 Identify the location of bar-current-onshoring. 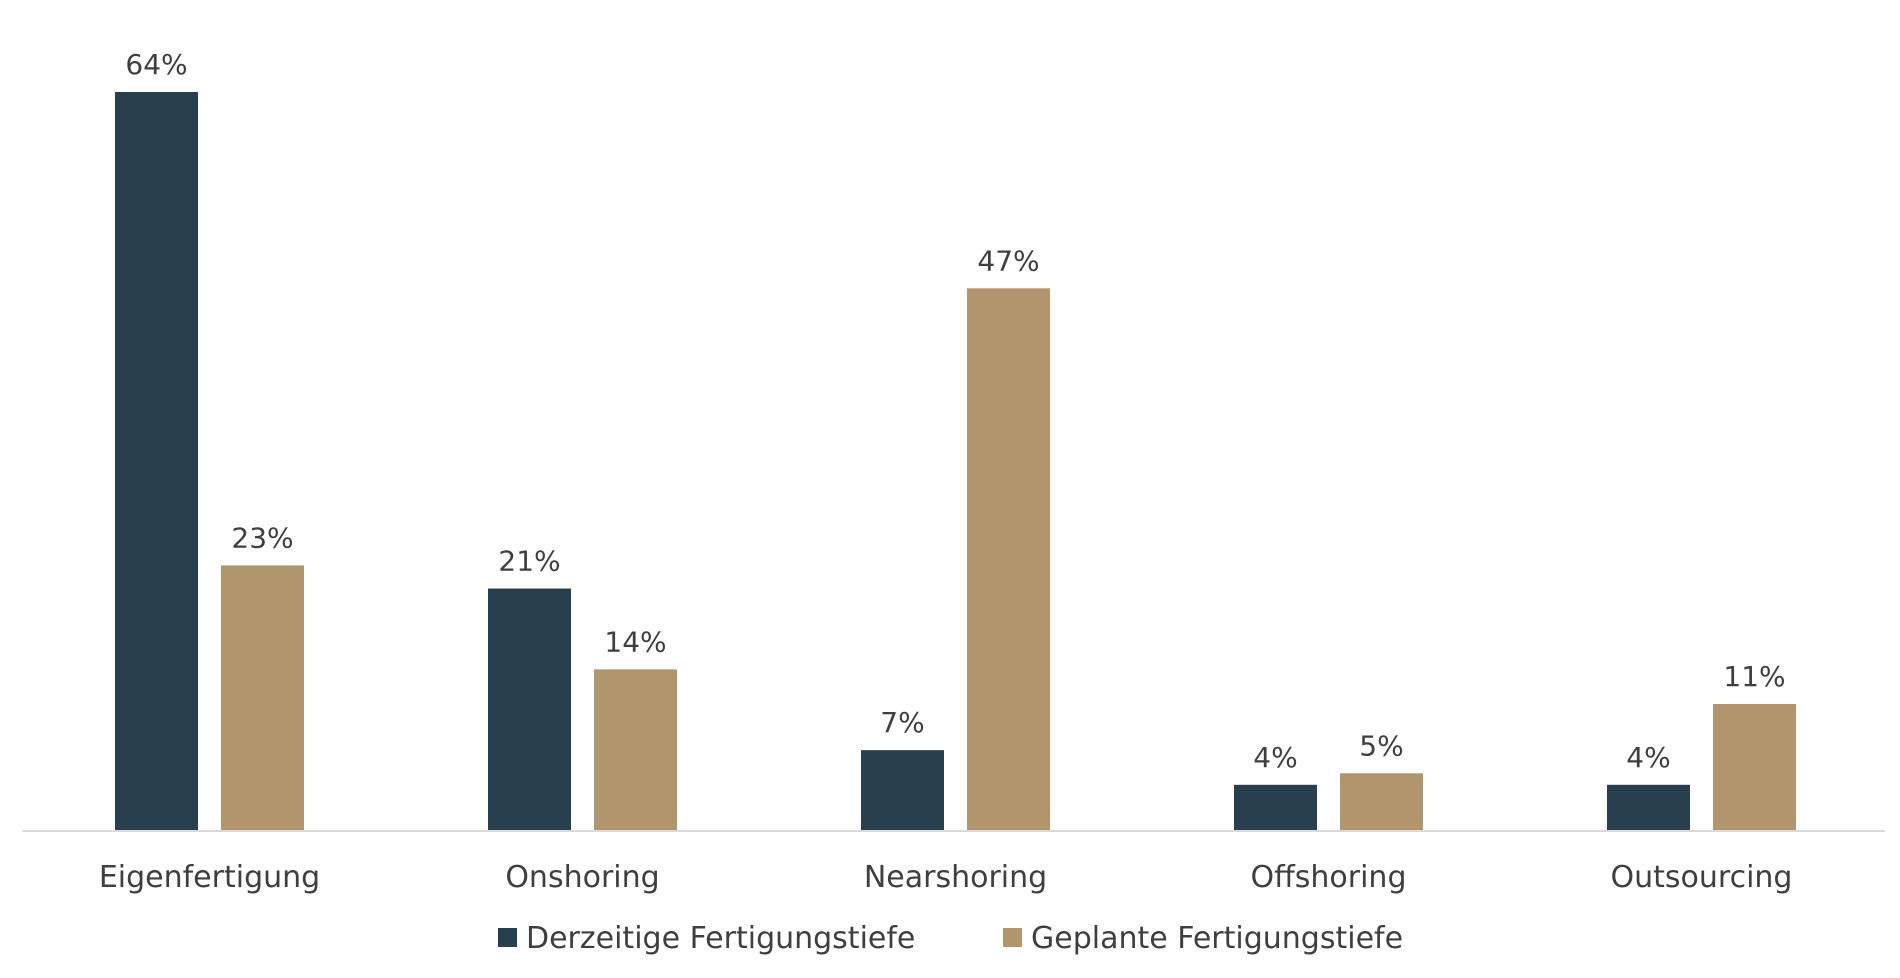
(529, 709).